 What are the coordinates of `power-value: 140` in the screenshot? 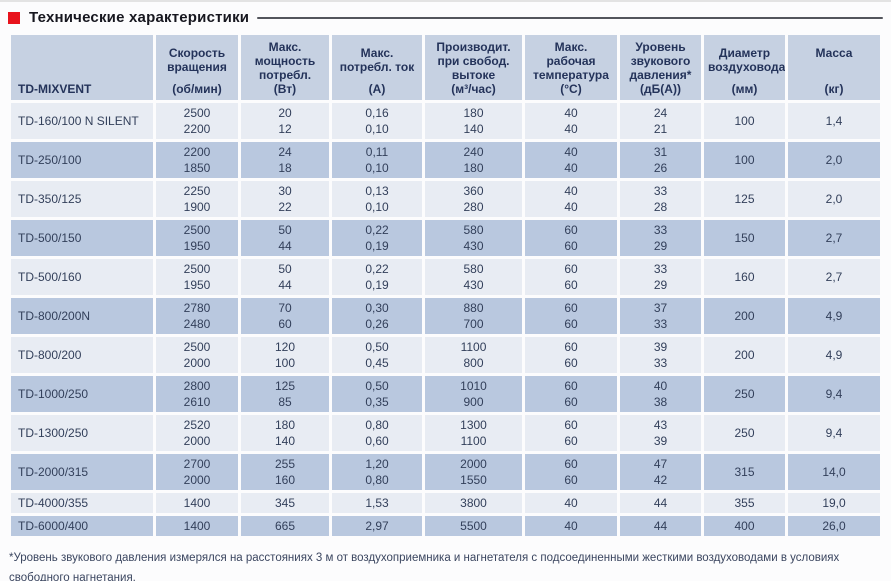 It's located at (285, 441).